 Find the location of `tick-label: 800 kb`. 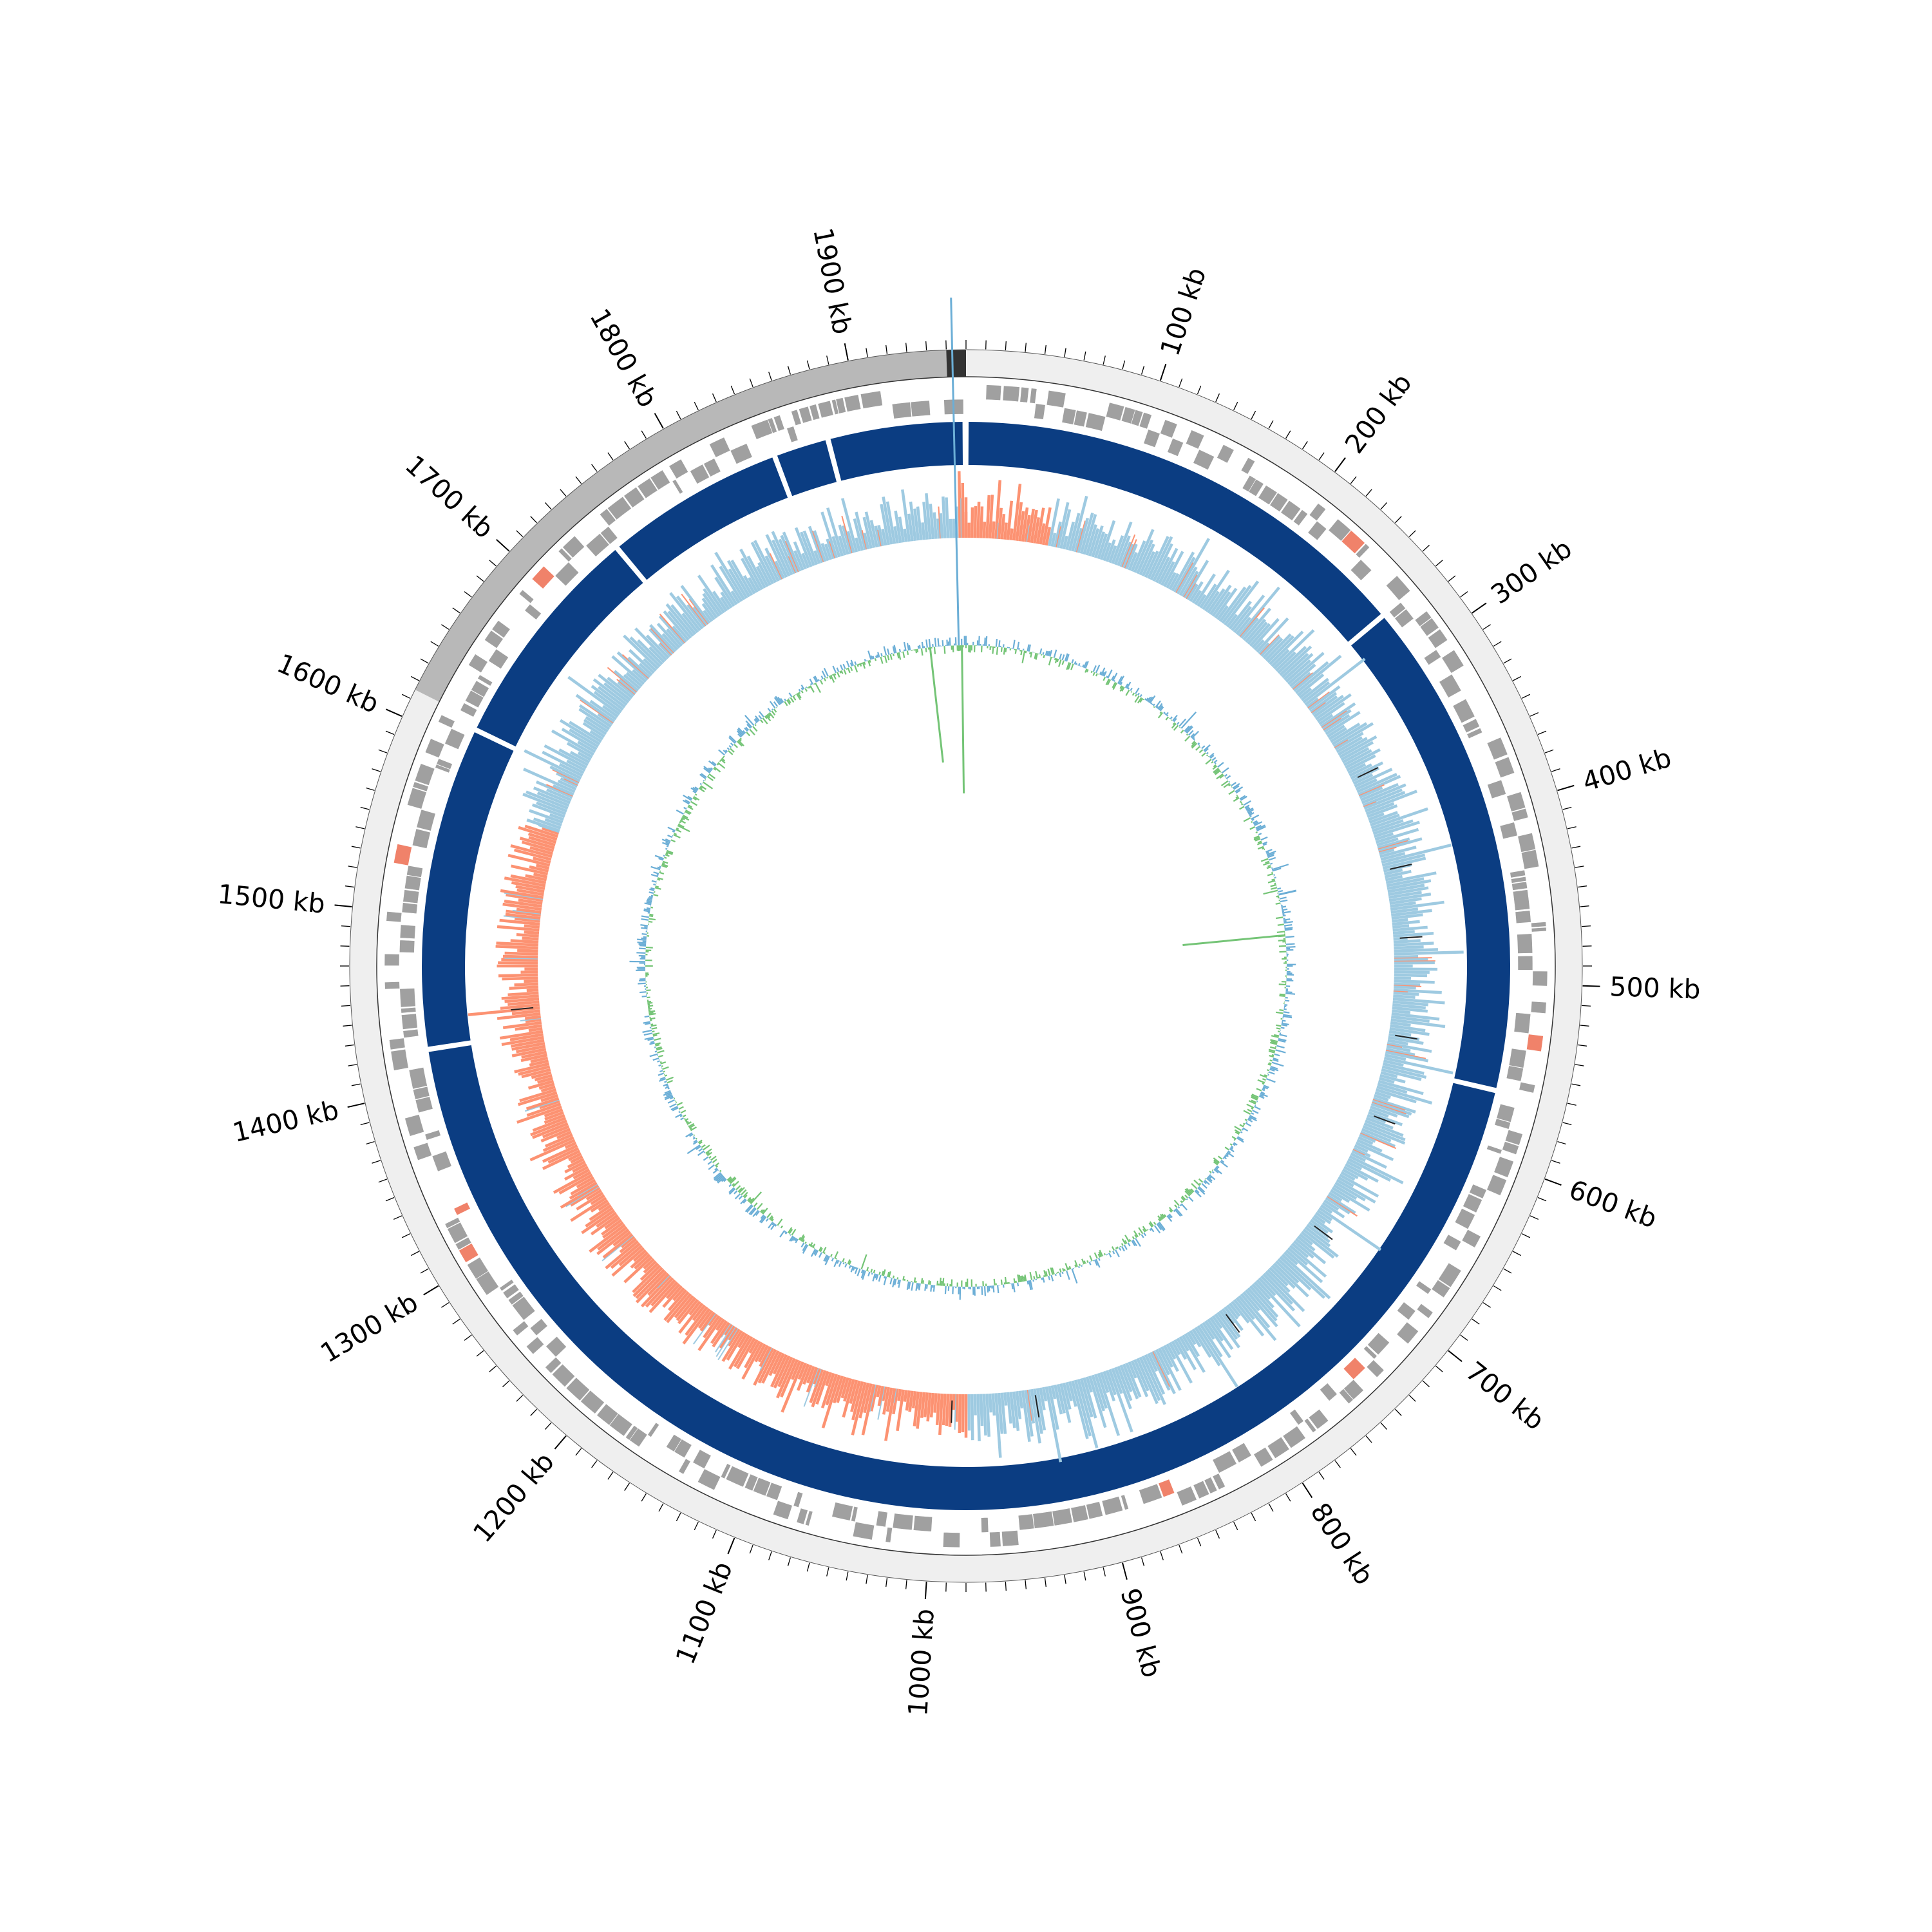

tick-label: 800 kb is located at coordinates (1341, 1543).